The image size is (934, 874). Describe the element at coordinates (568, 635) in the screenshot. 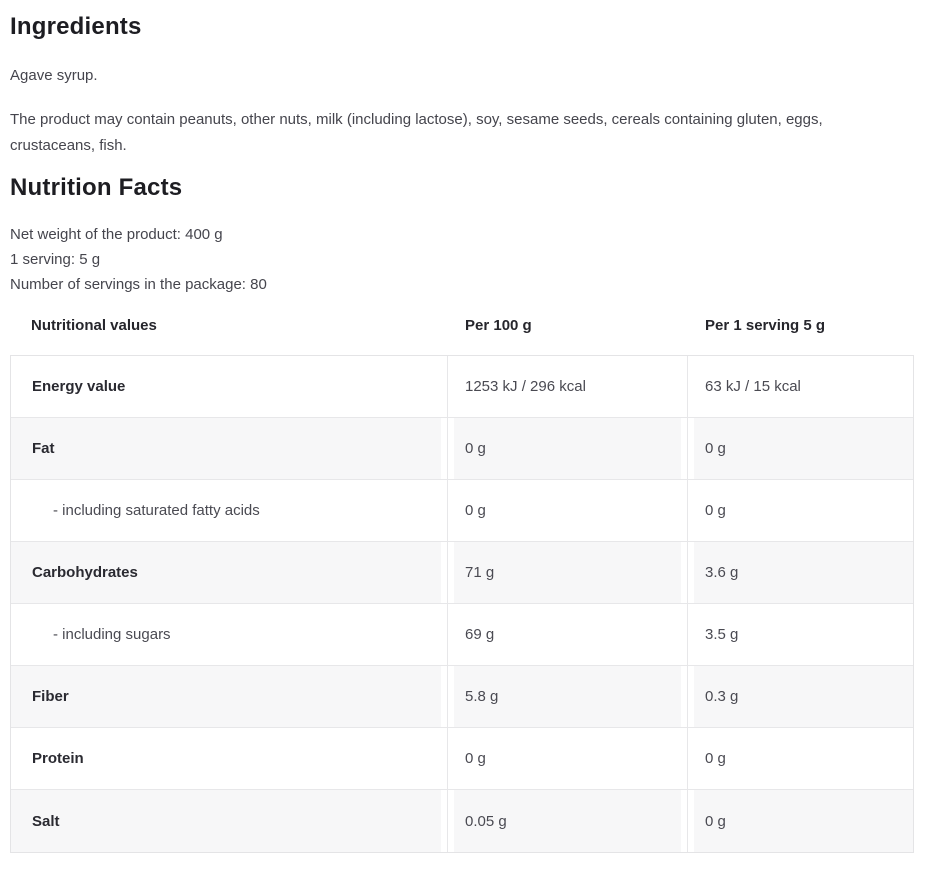

I see `row-value-per-100g: 69 g` at that location.